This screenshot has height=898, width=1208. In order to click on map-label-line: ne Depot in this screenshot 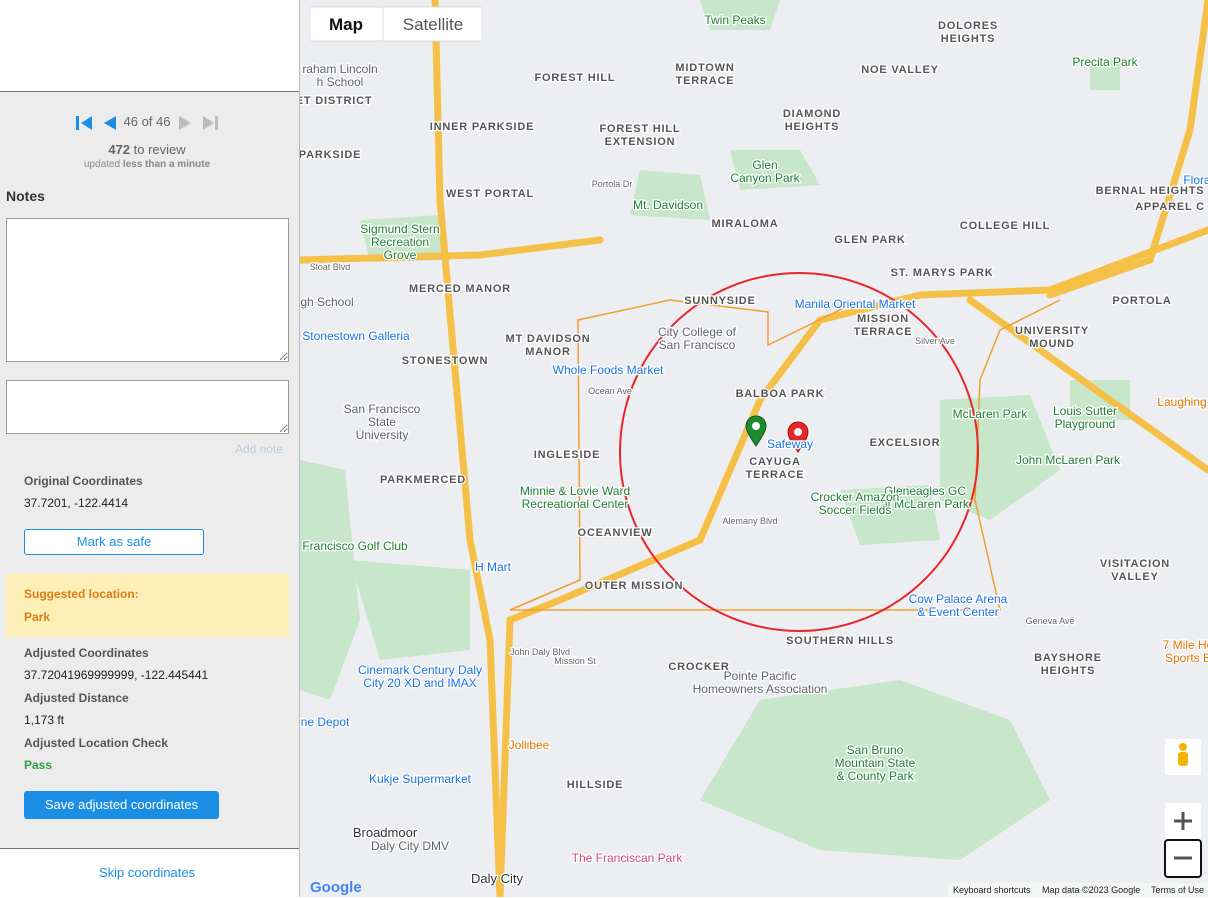, I will do `click(325, 722)`.